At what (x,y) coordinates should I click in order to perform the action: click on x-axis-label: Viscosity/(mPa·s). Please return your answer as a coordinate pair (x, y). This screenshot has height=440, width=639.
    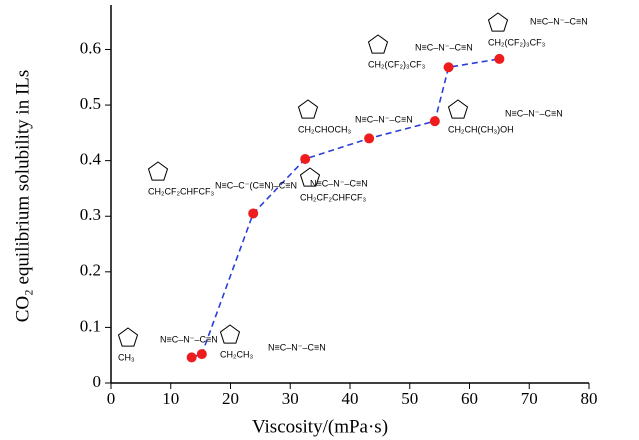
    Looking at the image, I should click on (320, 426).